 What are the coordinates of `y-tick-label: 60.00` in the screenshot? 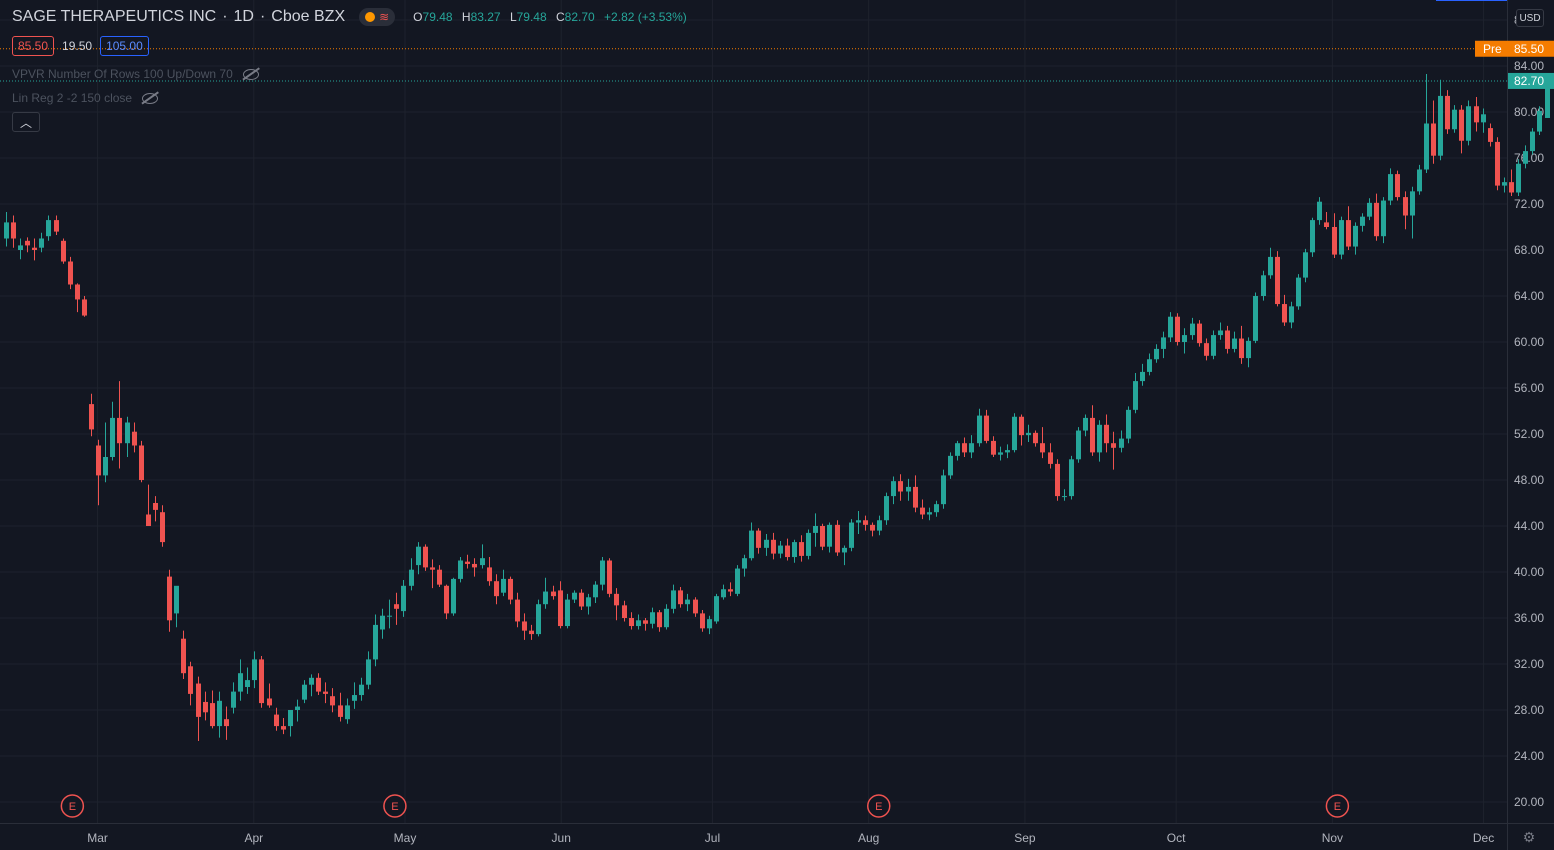 It's located at (1529, 342).